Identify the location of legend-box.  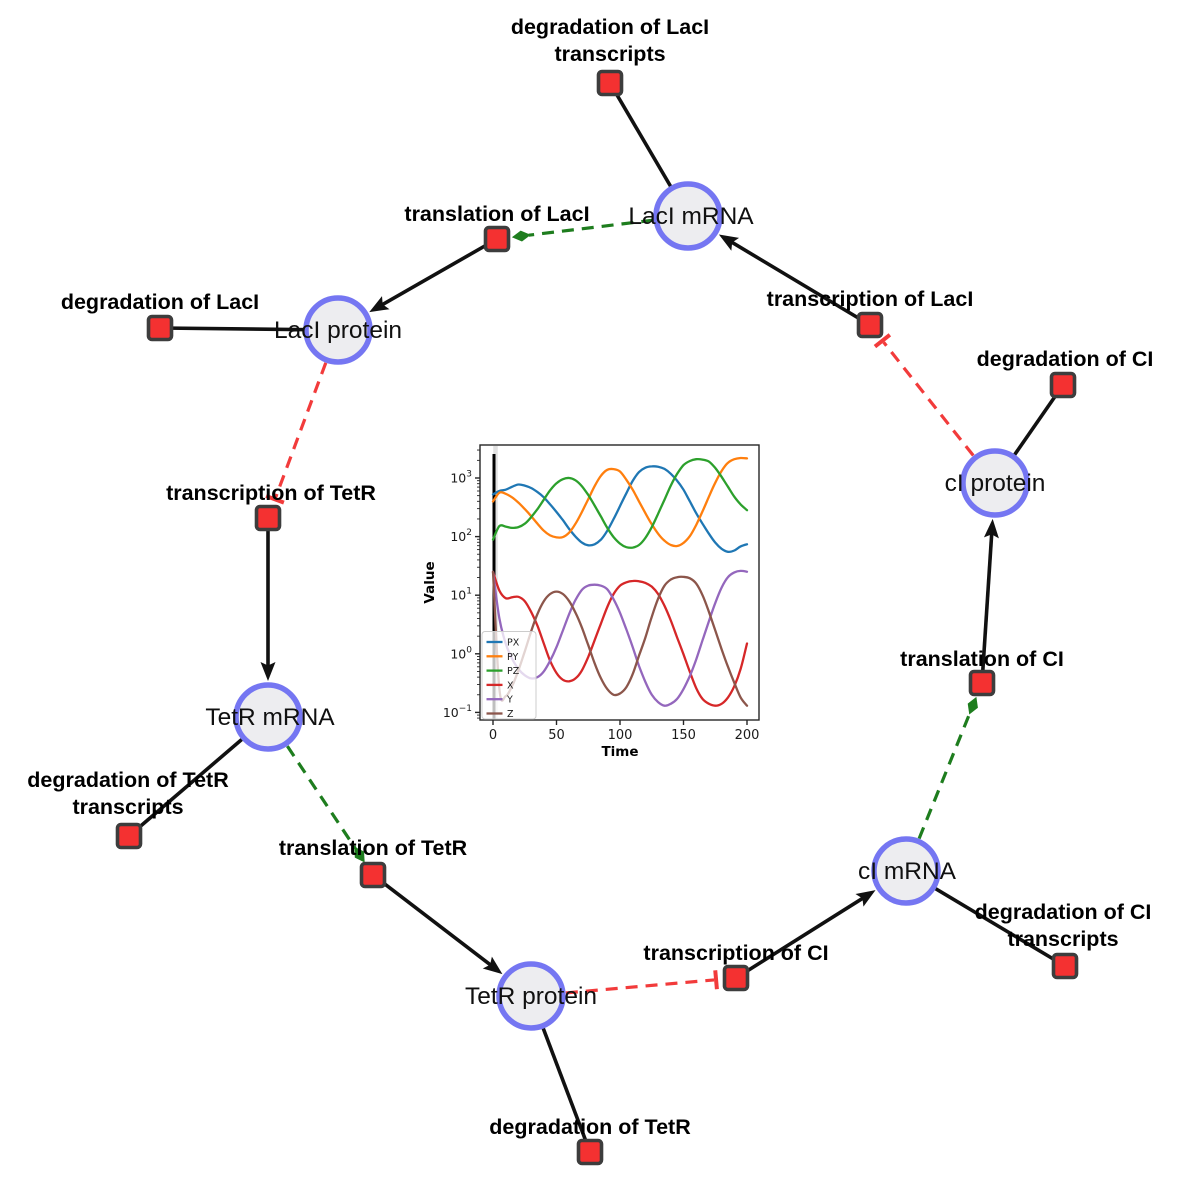
(509, 675).